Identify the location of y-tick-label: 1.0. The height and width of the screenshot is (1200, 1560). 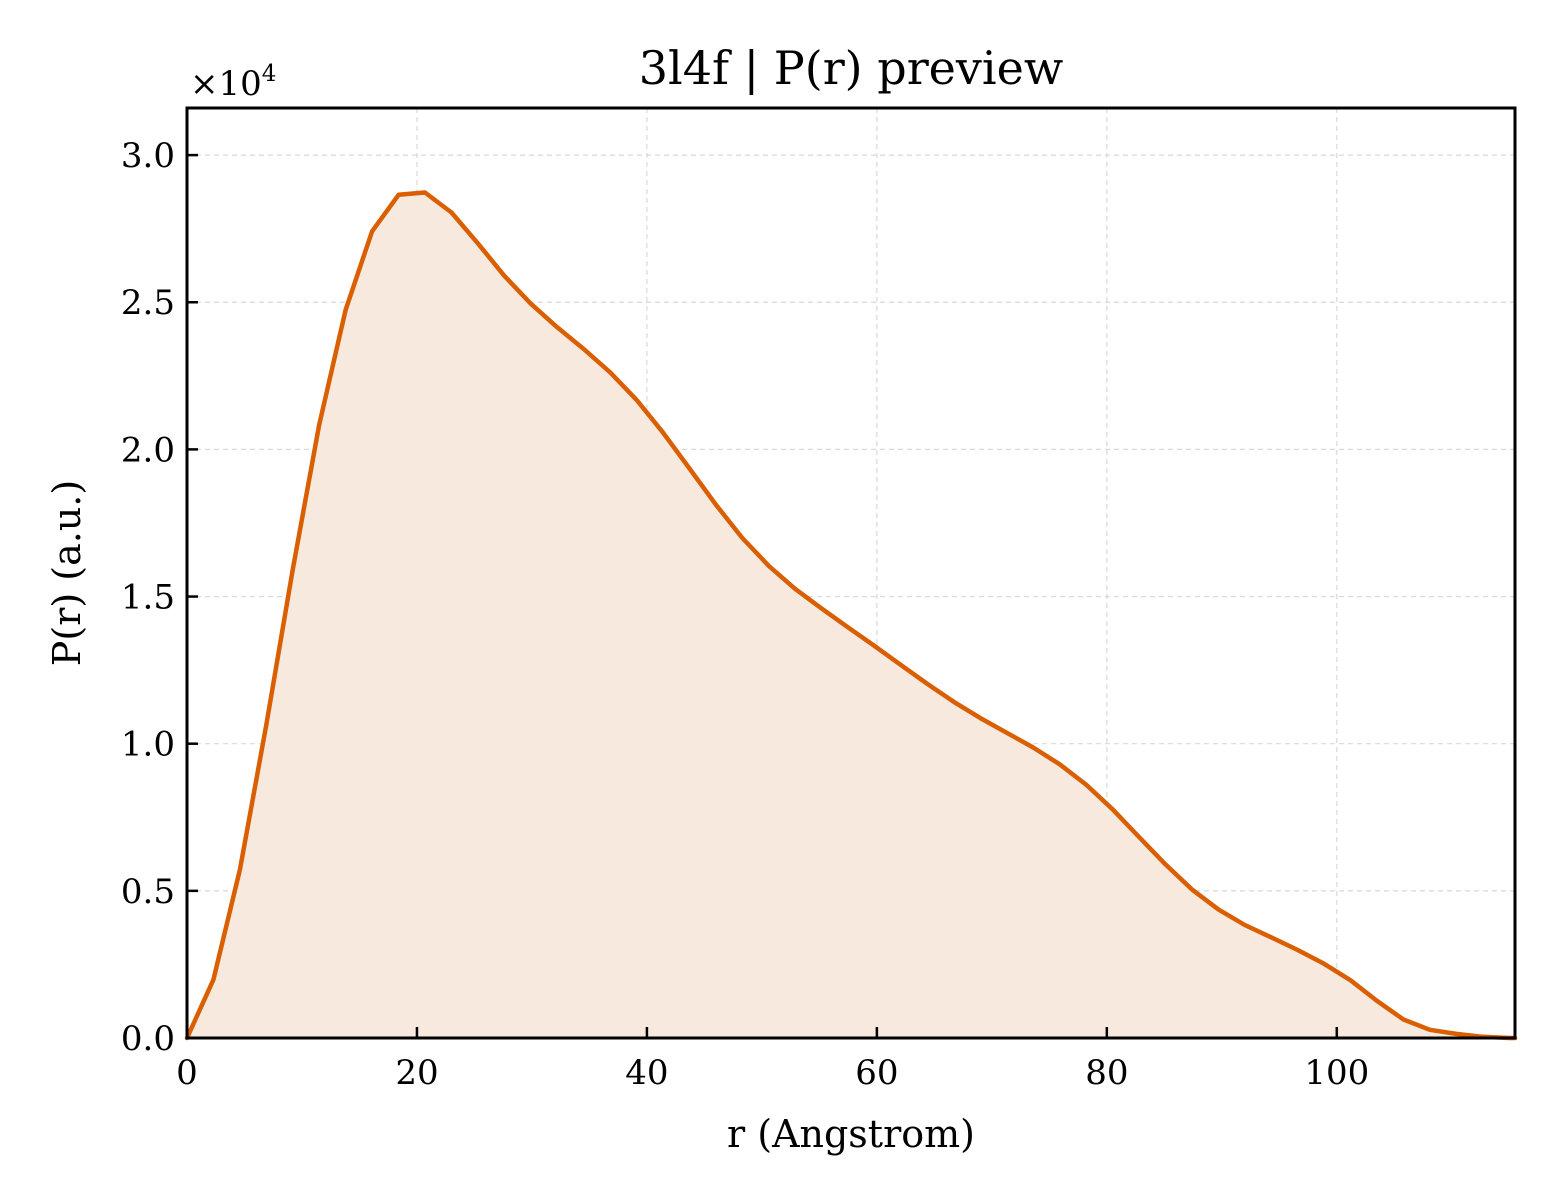
(148, 745).